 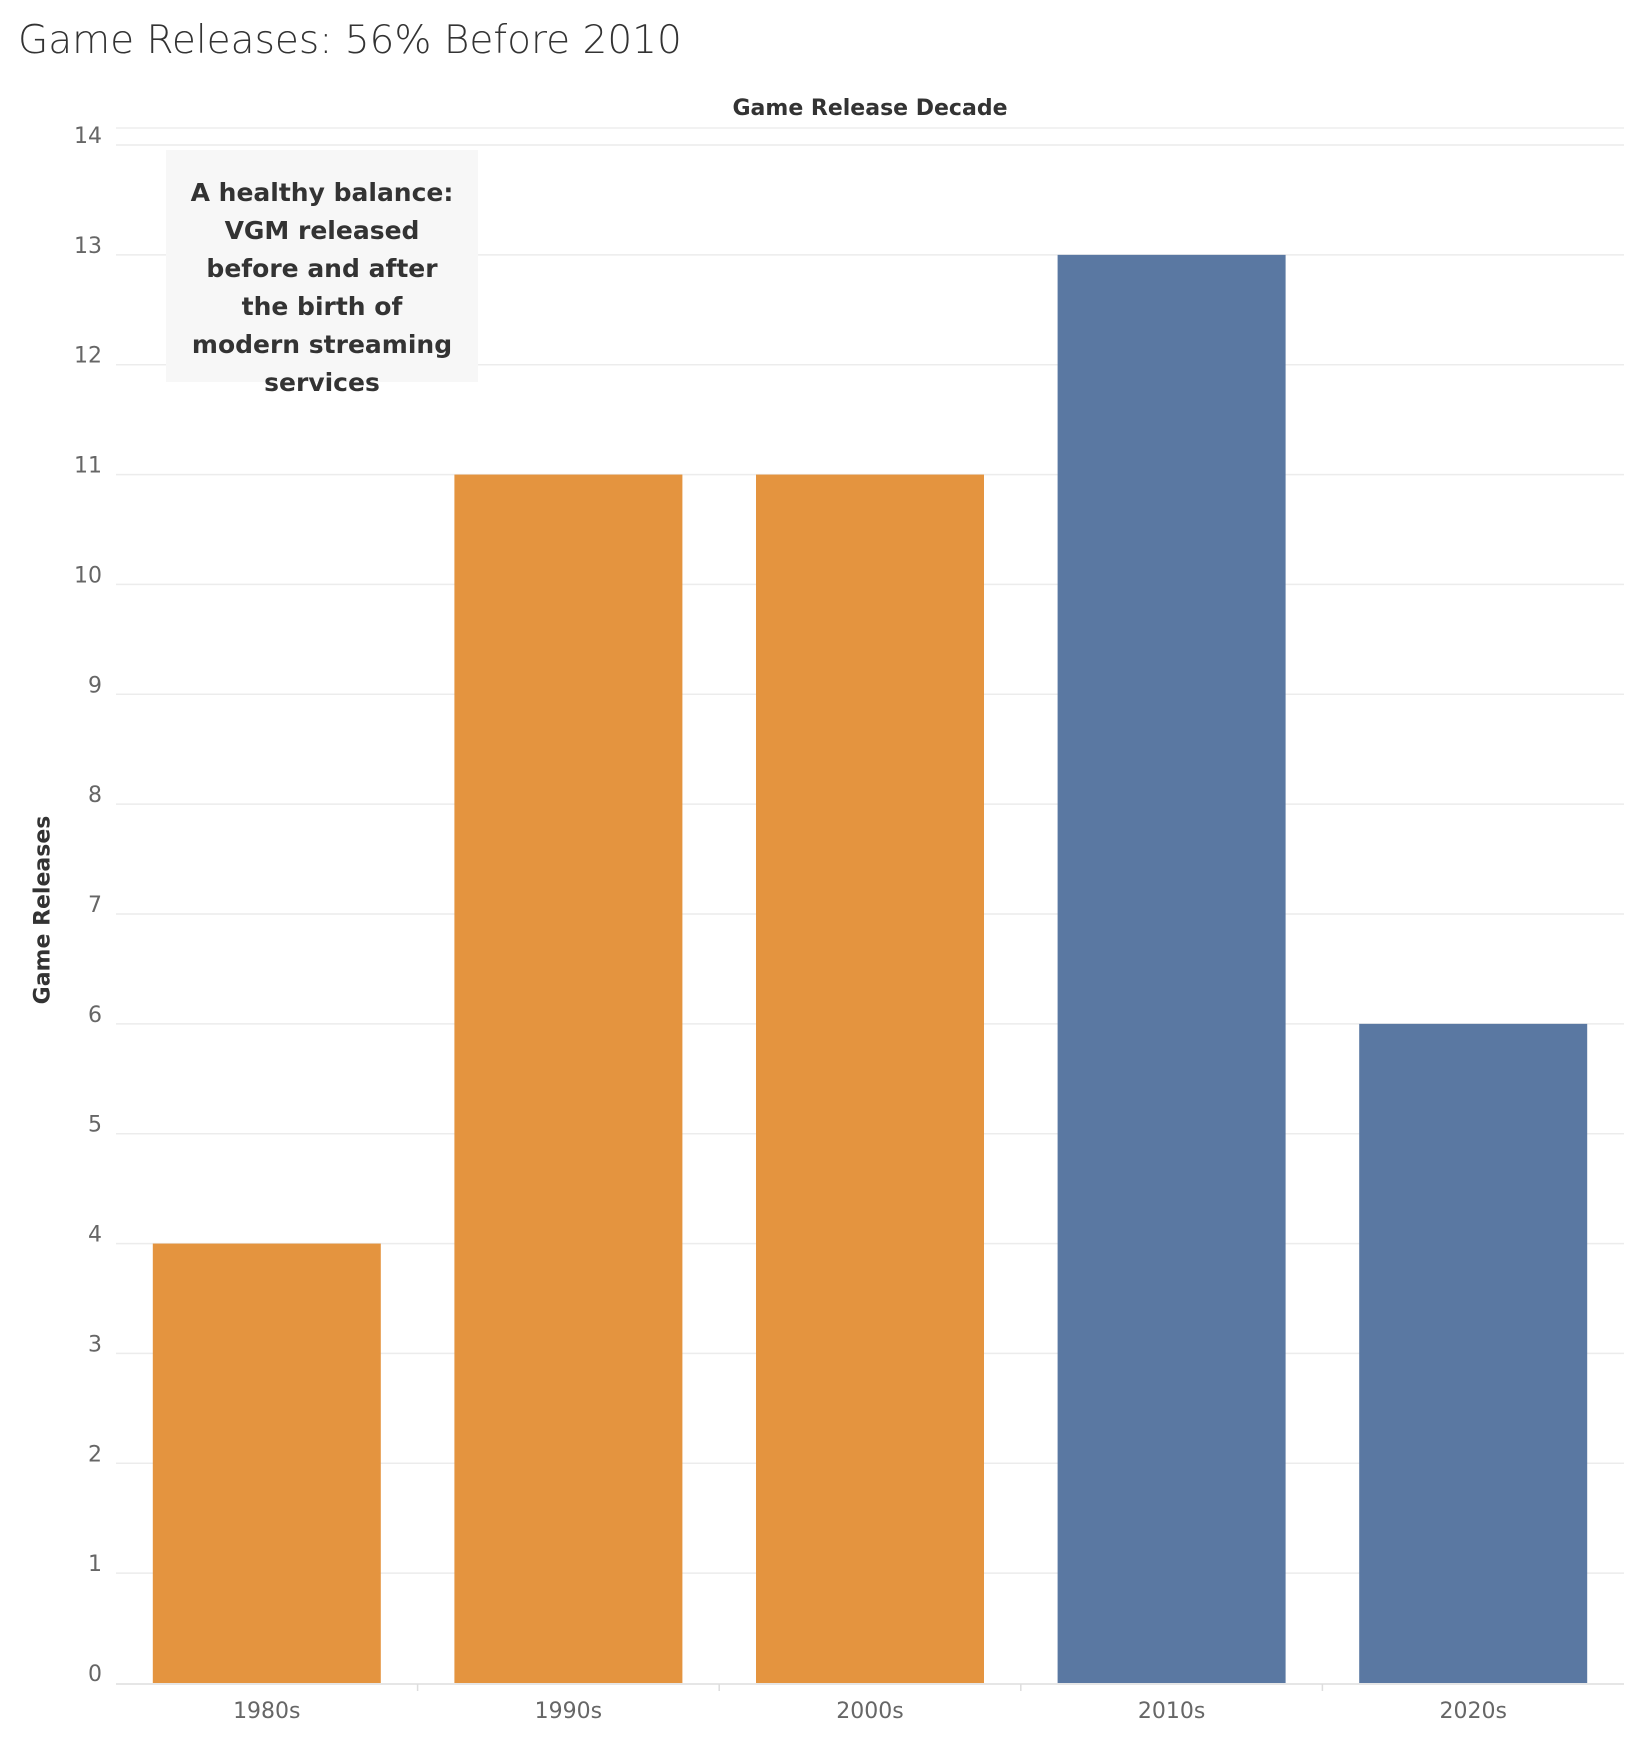 I want to click on y-tick-label: 5, so click(x=95, y=1125).